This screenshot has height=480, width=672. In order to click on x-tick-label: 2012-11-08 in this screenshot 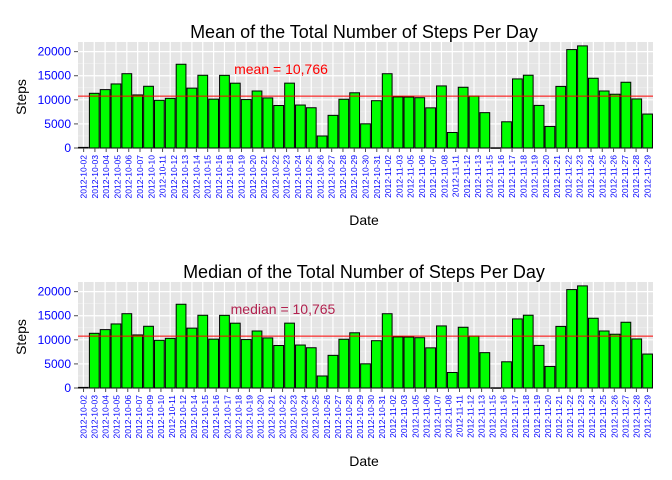, I will do `click(448, 416)`.